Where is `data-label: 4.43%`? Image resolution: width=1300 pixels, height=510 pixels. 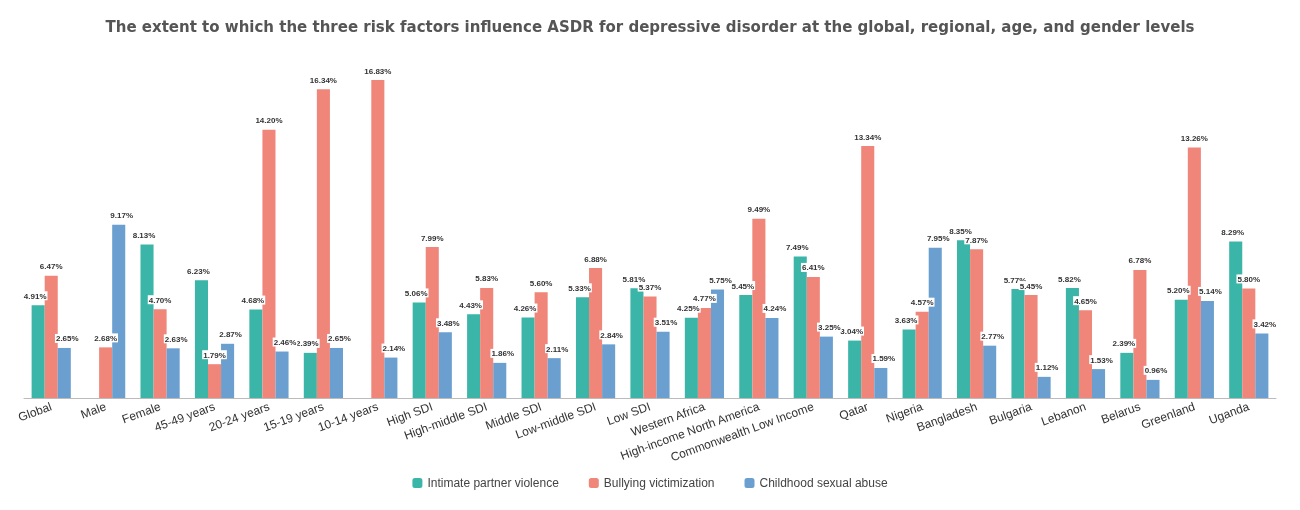
data-label: 4.43% is located at coordinates (470, 305).